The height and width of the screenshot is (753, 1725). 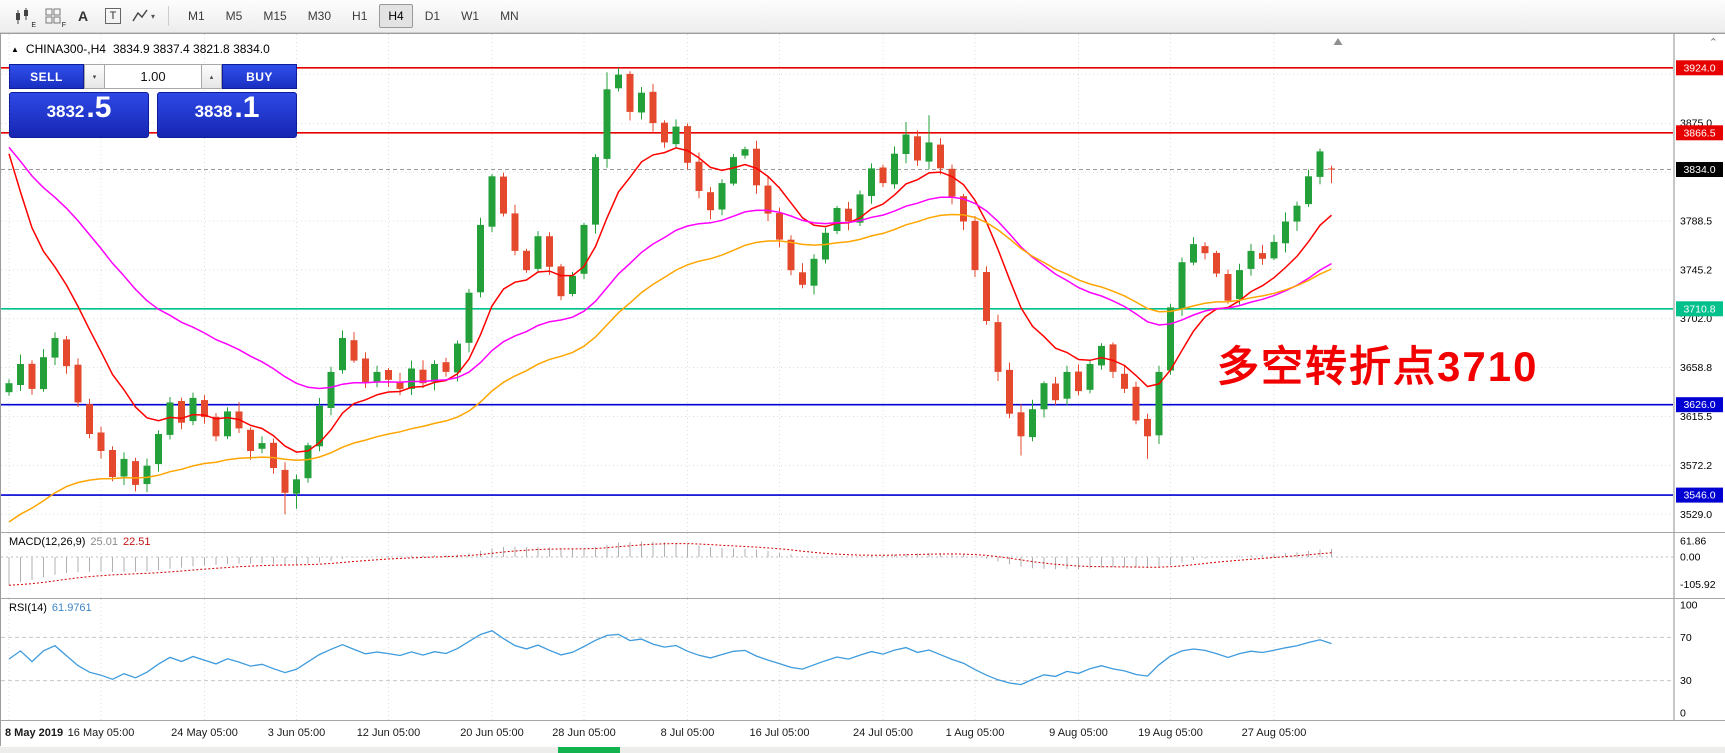 What do you see at coordinates (883, 733) in the screenshot?
I see `time-label: 24 Jul 05:00` at bounding box center [883, 733].